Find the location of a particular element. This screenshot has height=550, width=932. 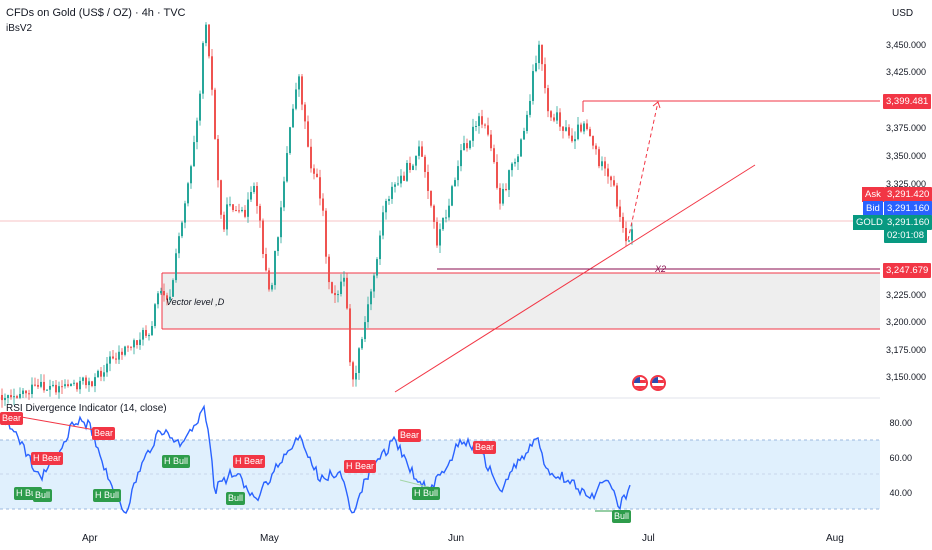

time-tick: Jun is located at coordinates (456, 538).